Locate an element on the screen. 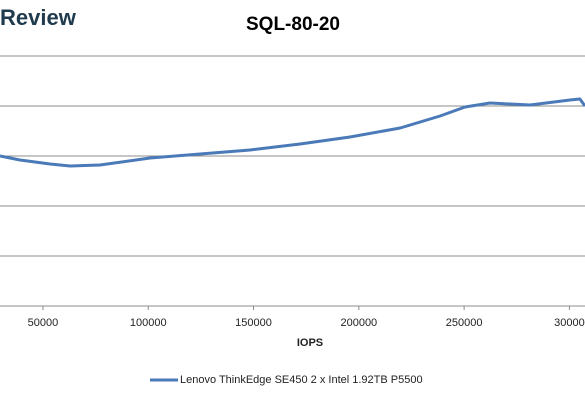  x-axis-label: IOPS is located at coordinates (310, 343).